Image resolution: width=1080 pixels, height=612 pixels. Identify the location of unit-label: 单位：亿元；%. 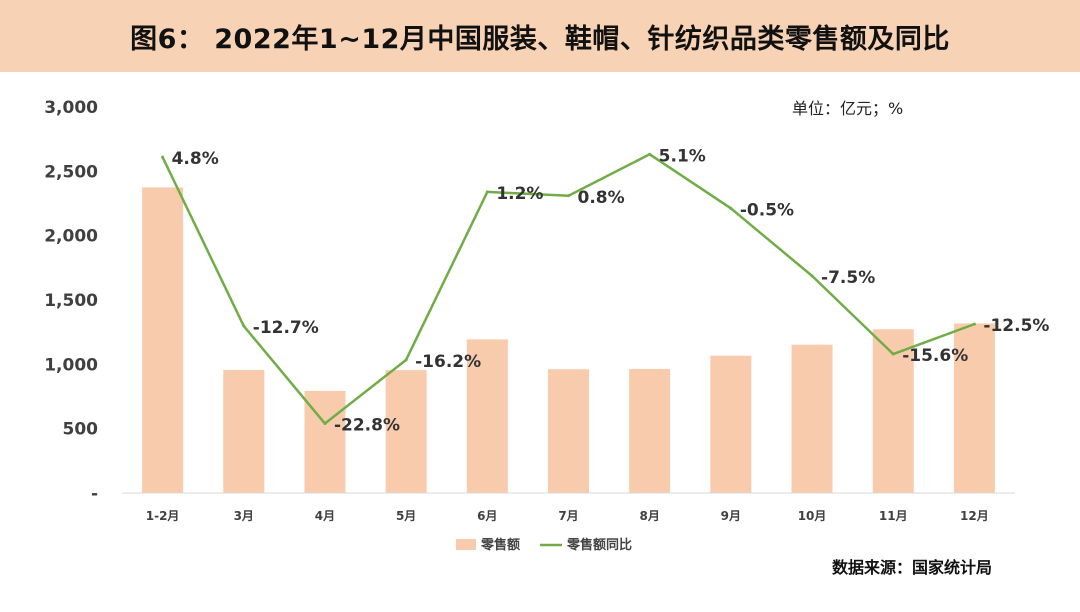
(847, 108).